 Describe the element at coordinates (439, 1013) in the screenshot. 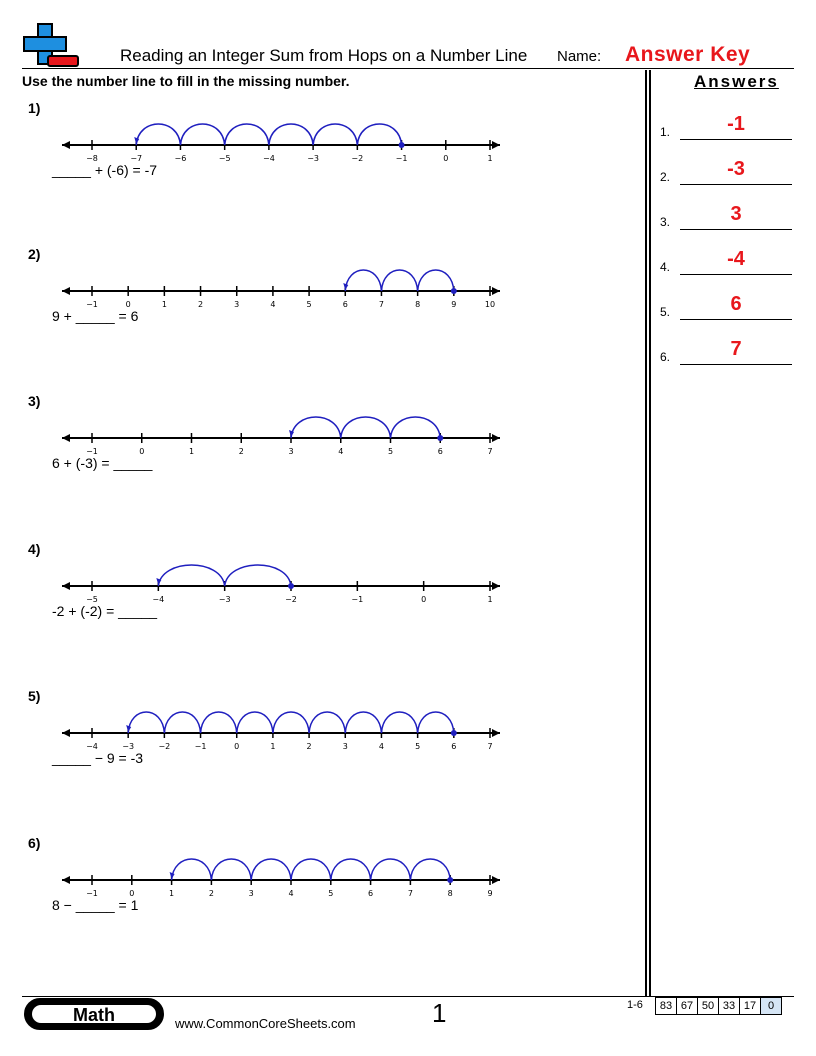

I see `page-number: 1` at that location.